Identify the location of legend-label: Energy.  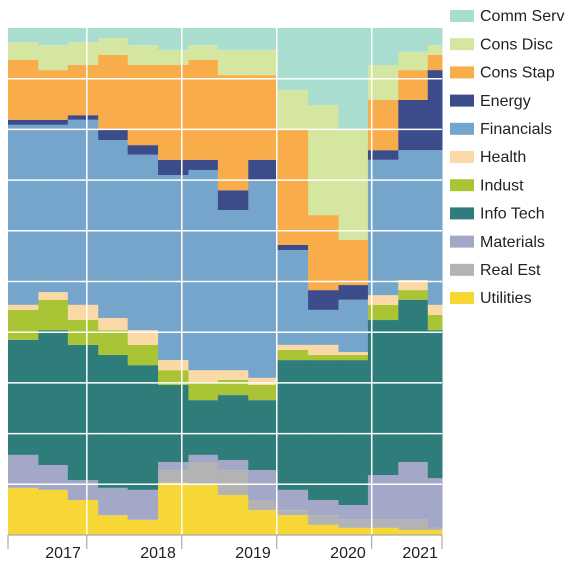
(505, 101).